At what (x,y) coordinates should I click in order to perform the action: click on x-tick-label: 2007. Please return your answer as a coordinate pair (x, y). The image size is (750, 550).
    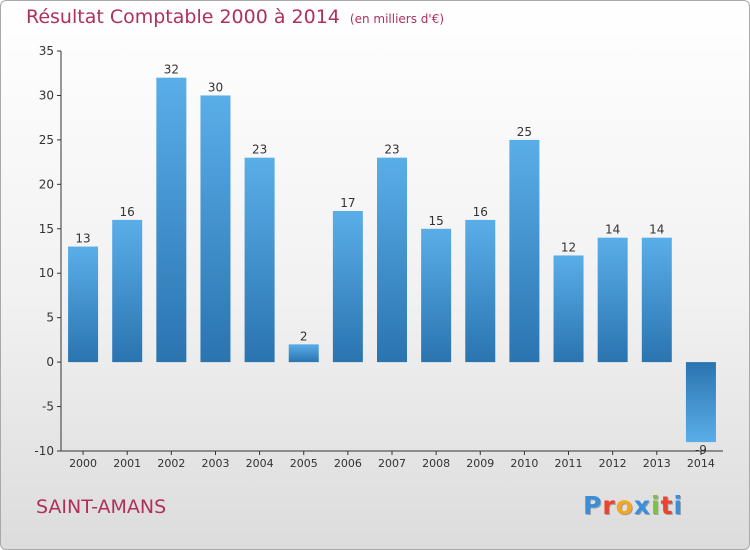
    Looking at the image, I should click on (392, 463).